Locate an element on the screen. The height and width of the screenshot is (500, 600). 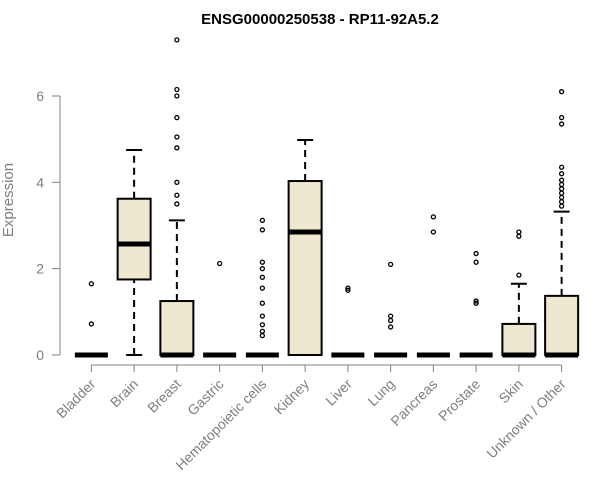
box-breast is located at coordinates (177, 197).